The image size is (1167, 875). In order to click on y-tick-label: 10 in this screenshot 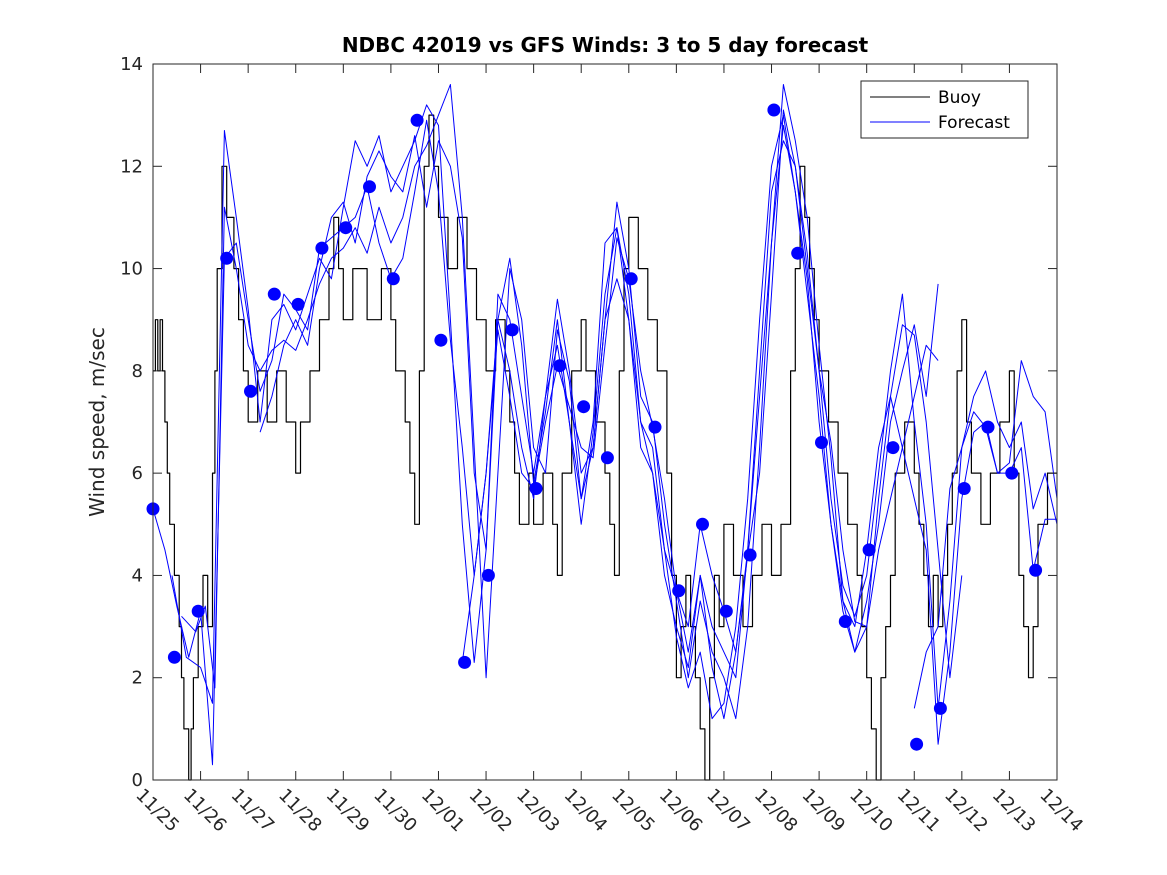, I will do `click(131, 269)`.